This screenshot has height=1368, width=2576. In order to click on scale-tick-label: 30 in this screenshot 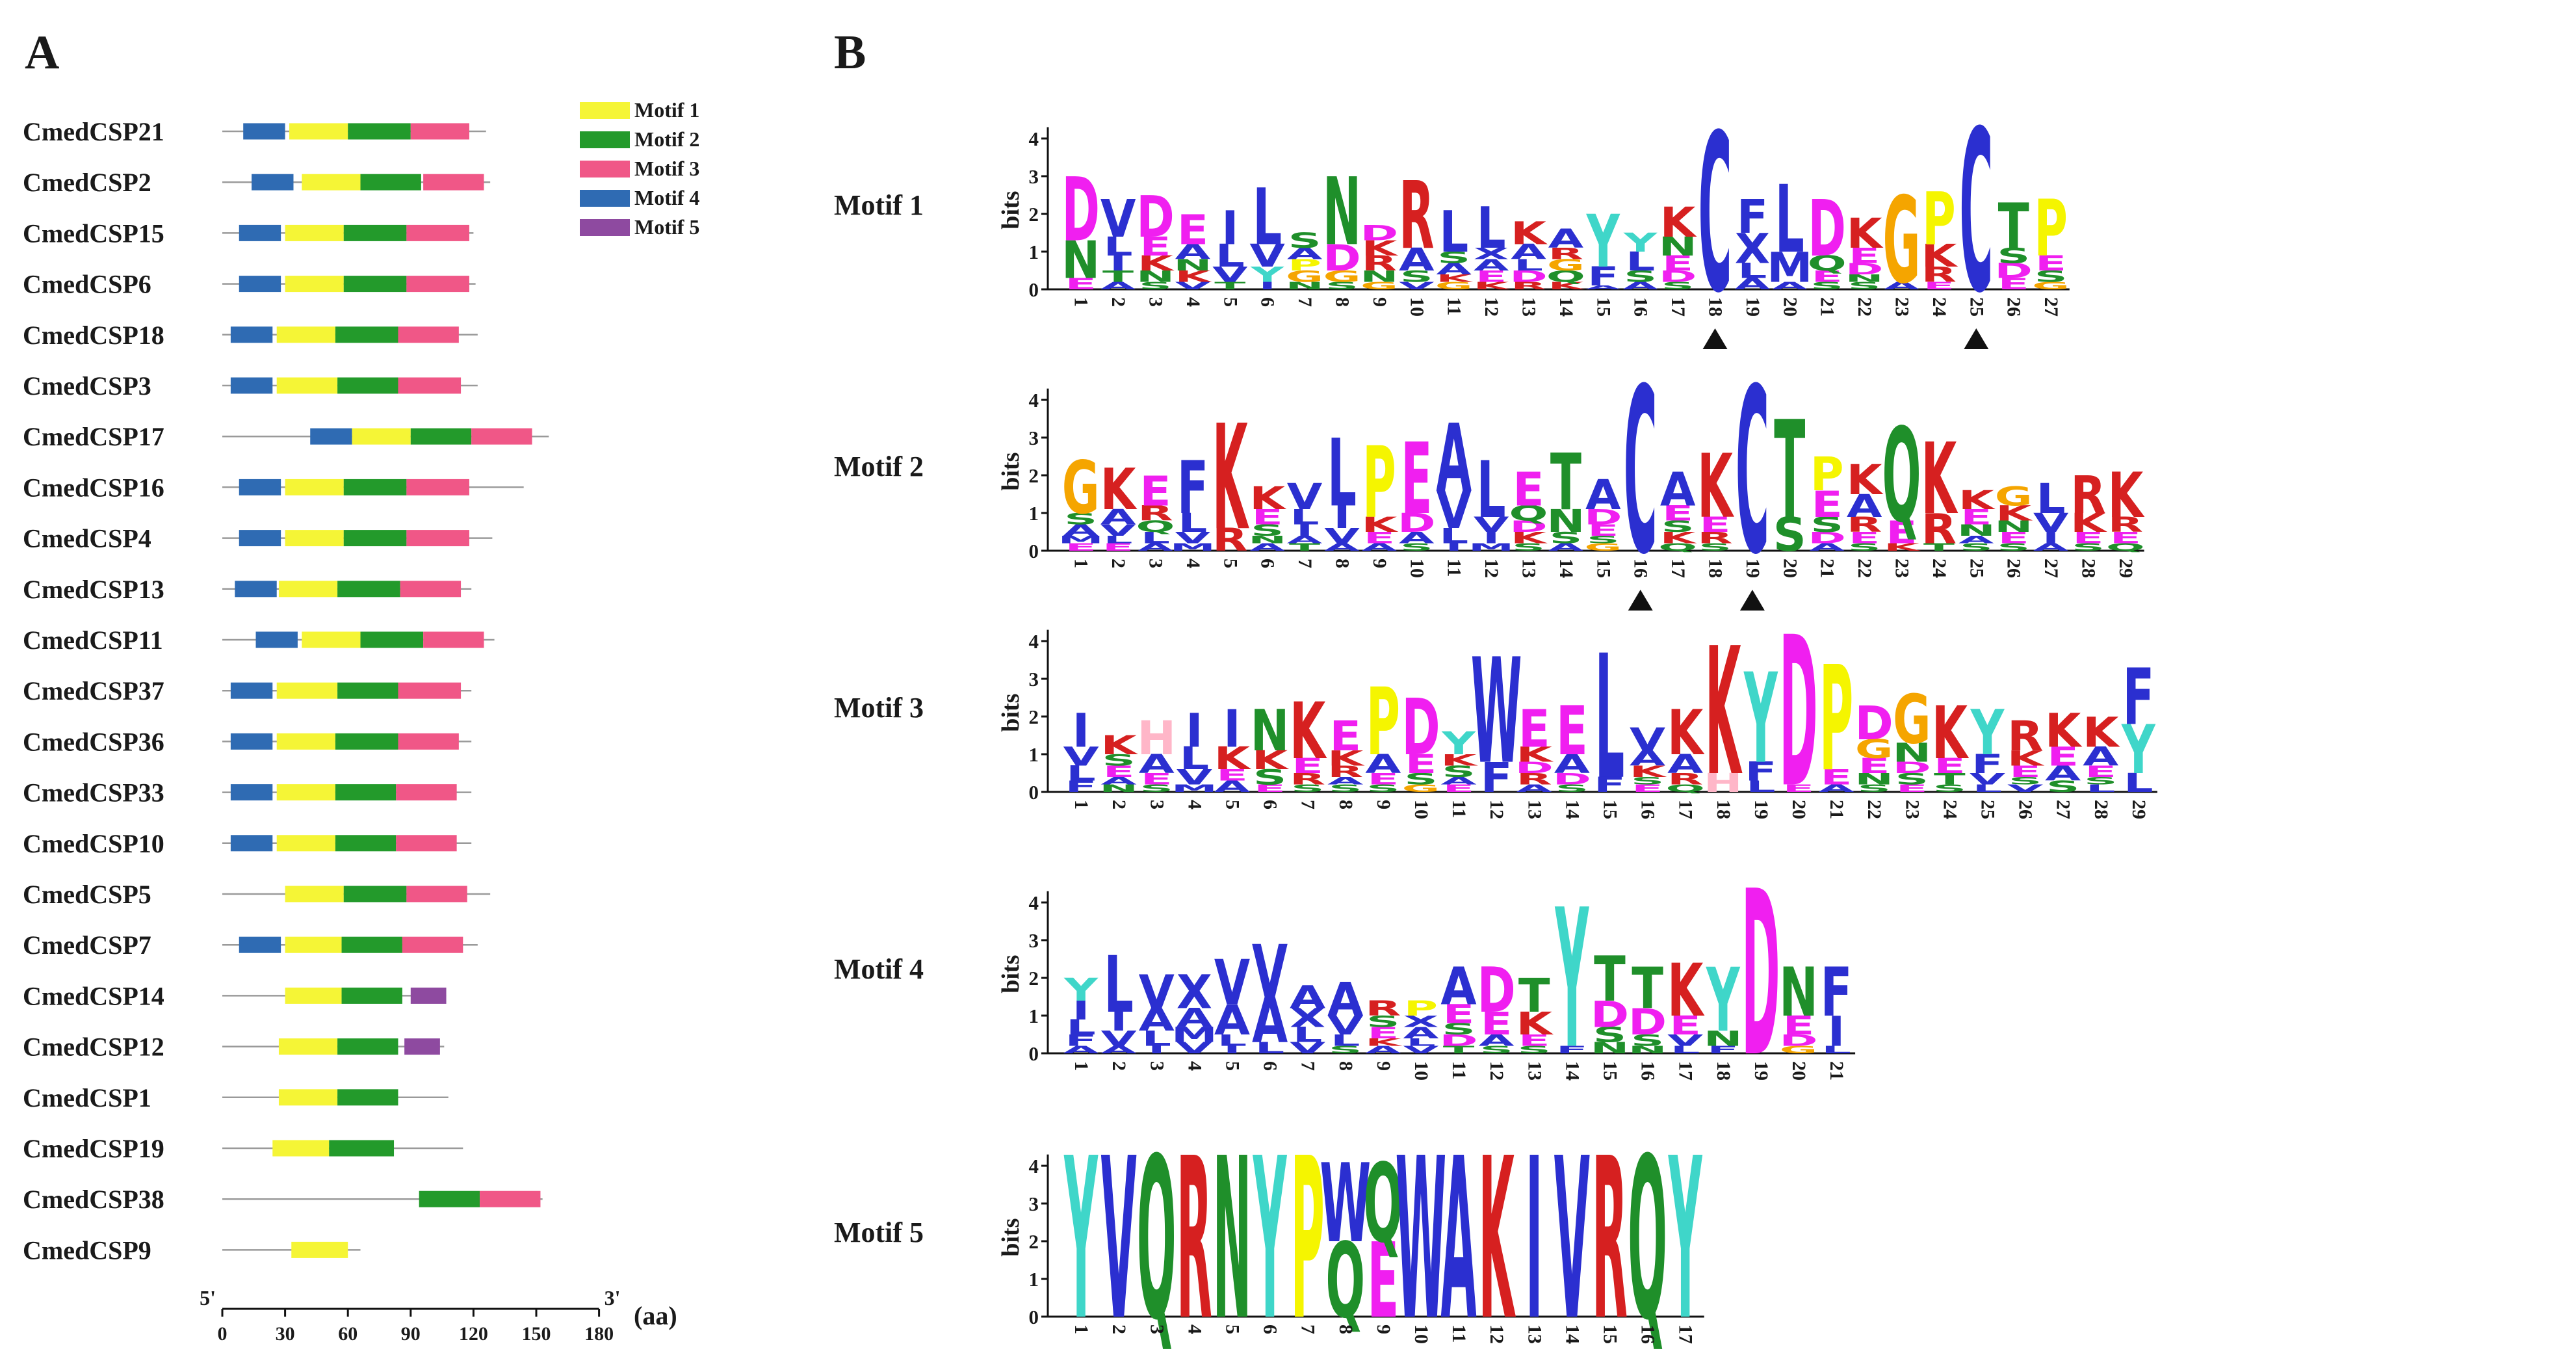, I will do `click(285, 1334)`.